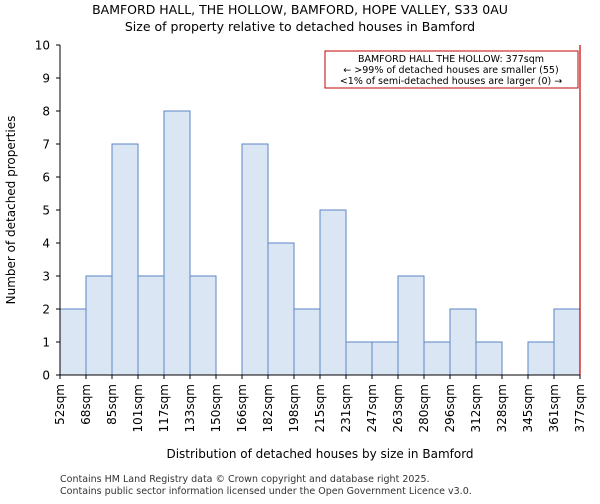  I want to click on y-tick-label: 5, so click(46, 211).